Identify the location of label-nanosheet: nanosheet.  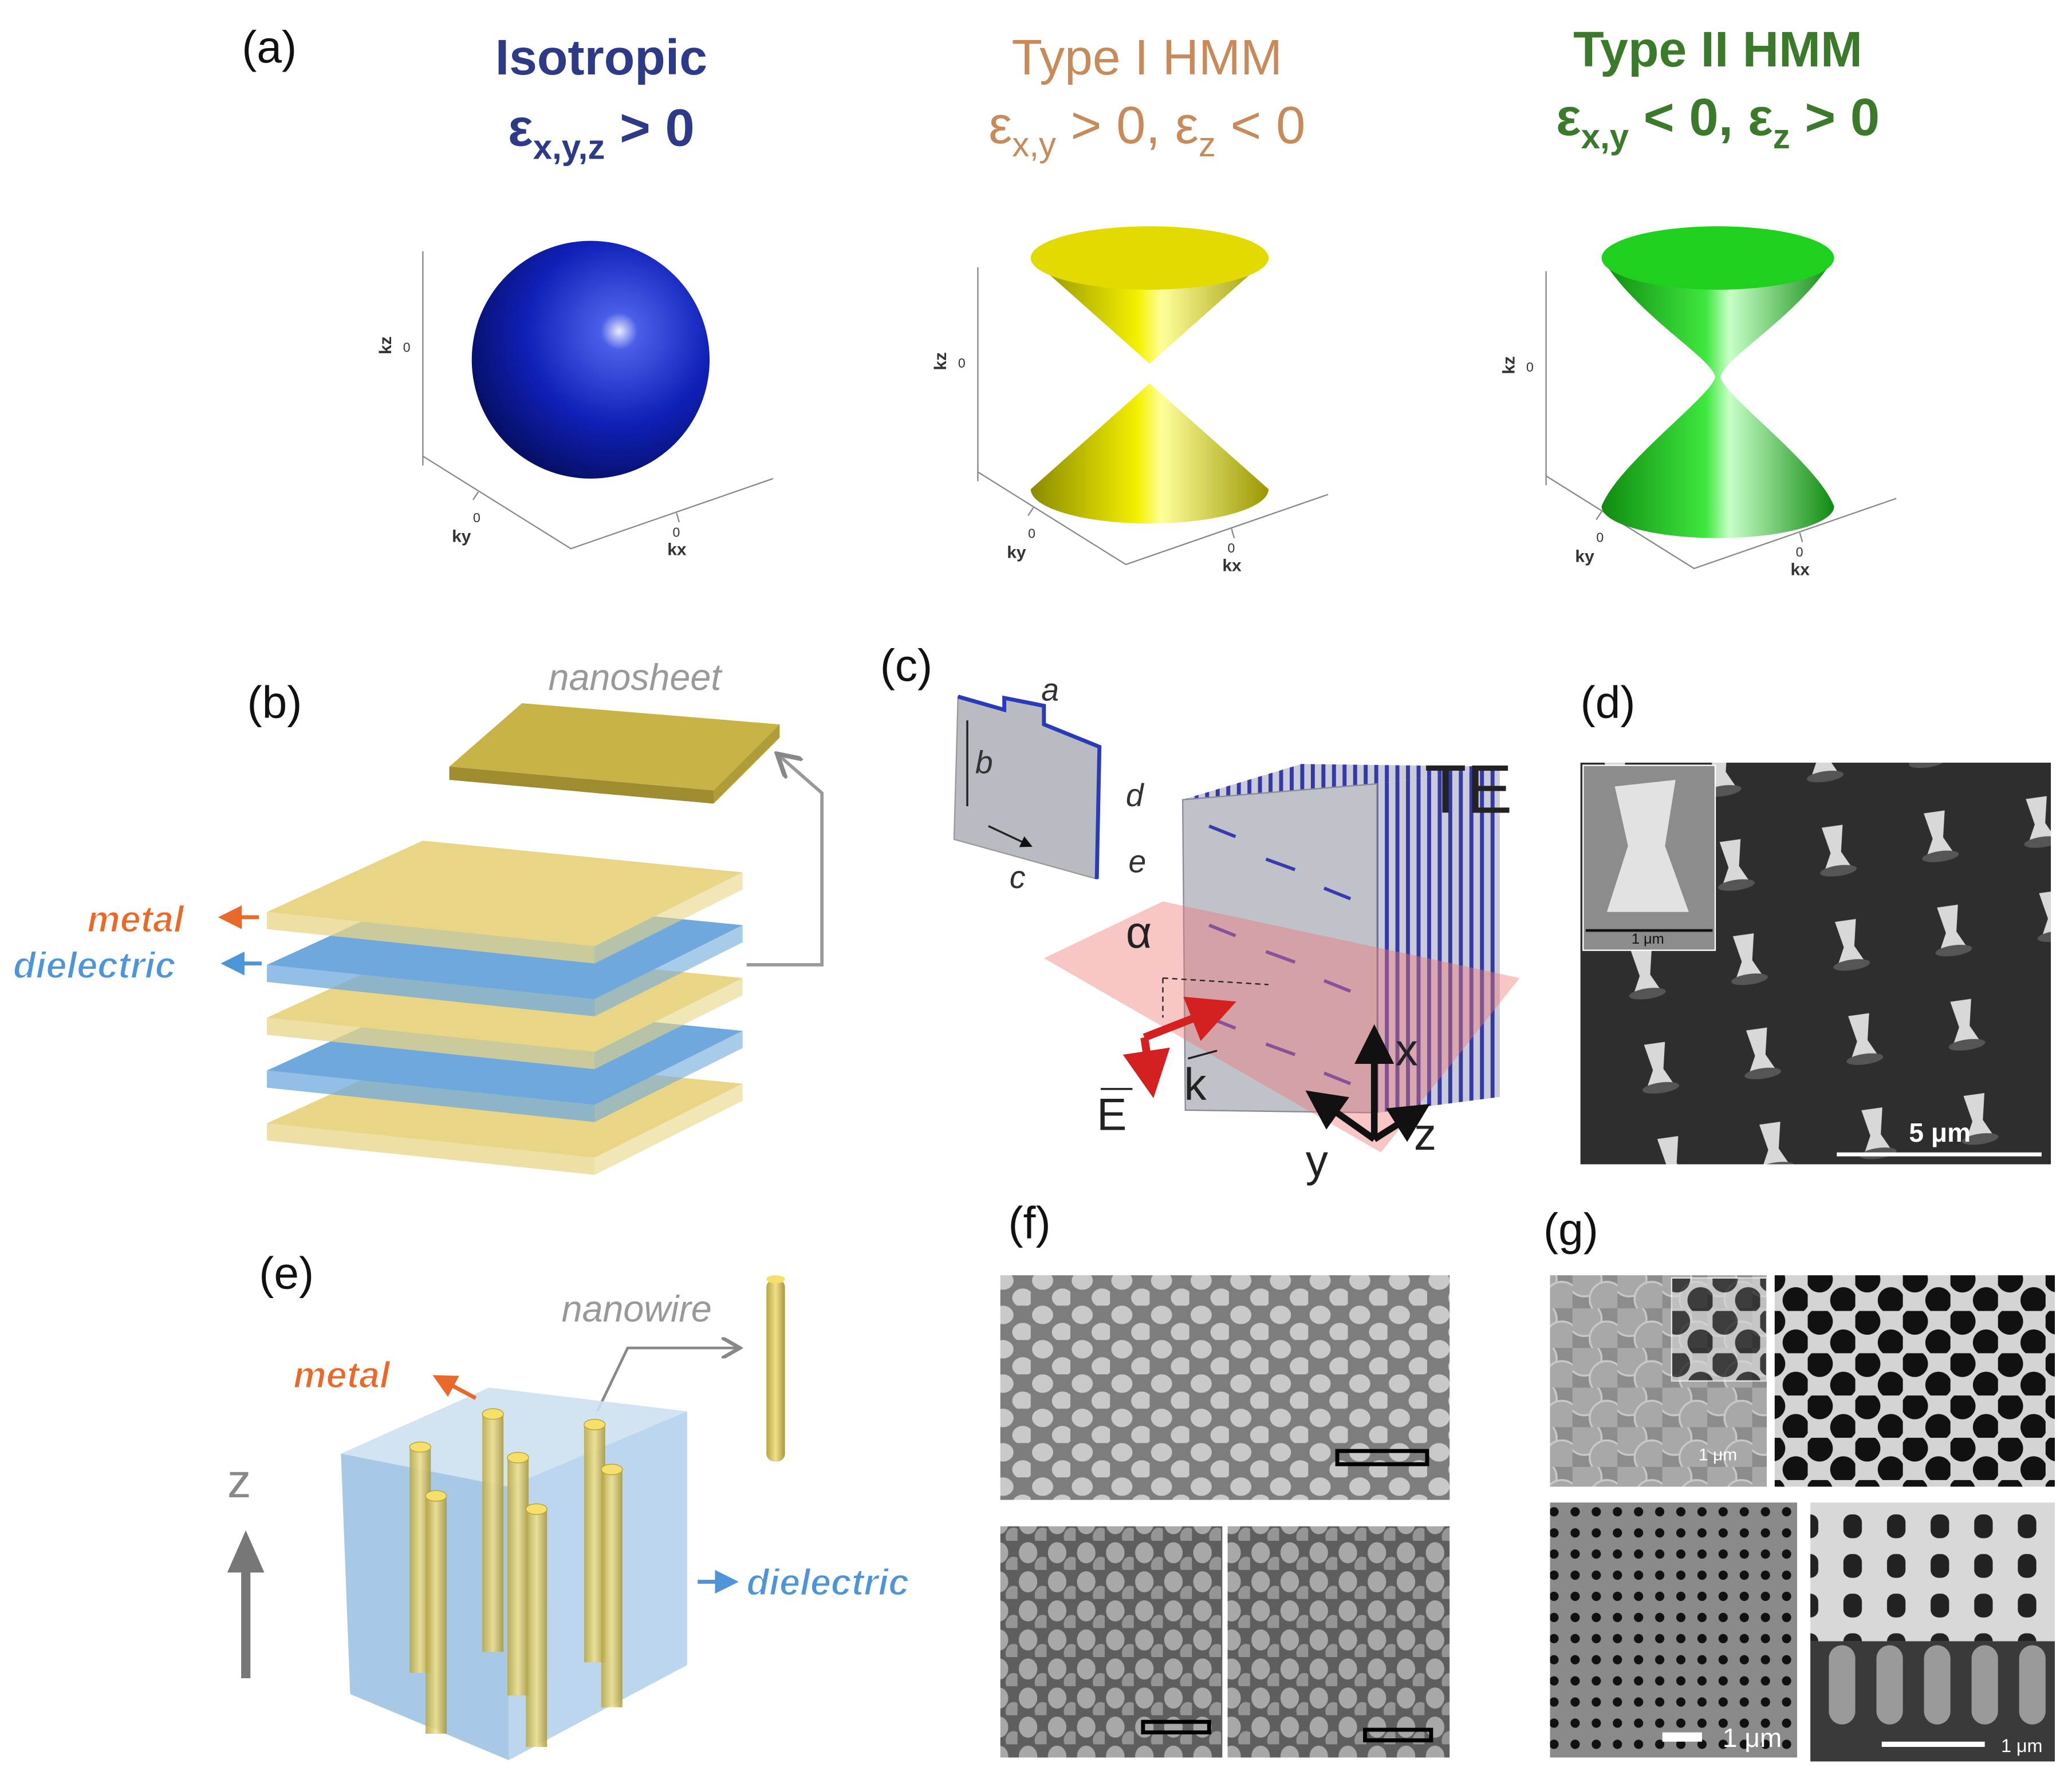
(636, 677).